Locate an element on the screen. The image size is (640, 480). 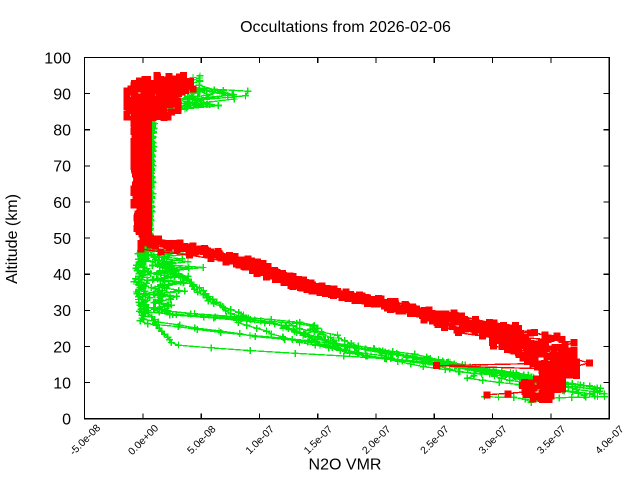
svg-text: 100 is located at coordinates (57, 58).